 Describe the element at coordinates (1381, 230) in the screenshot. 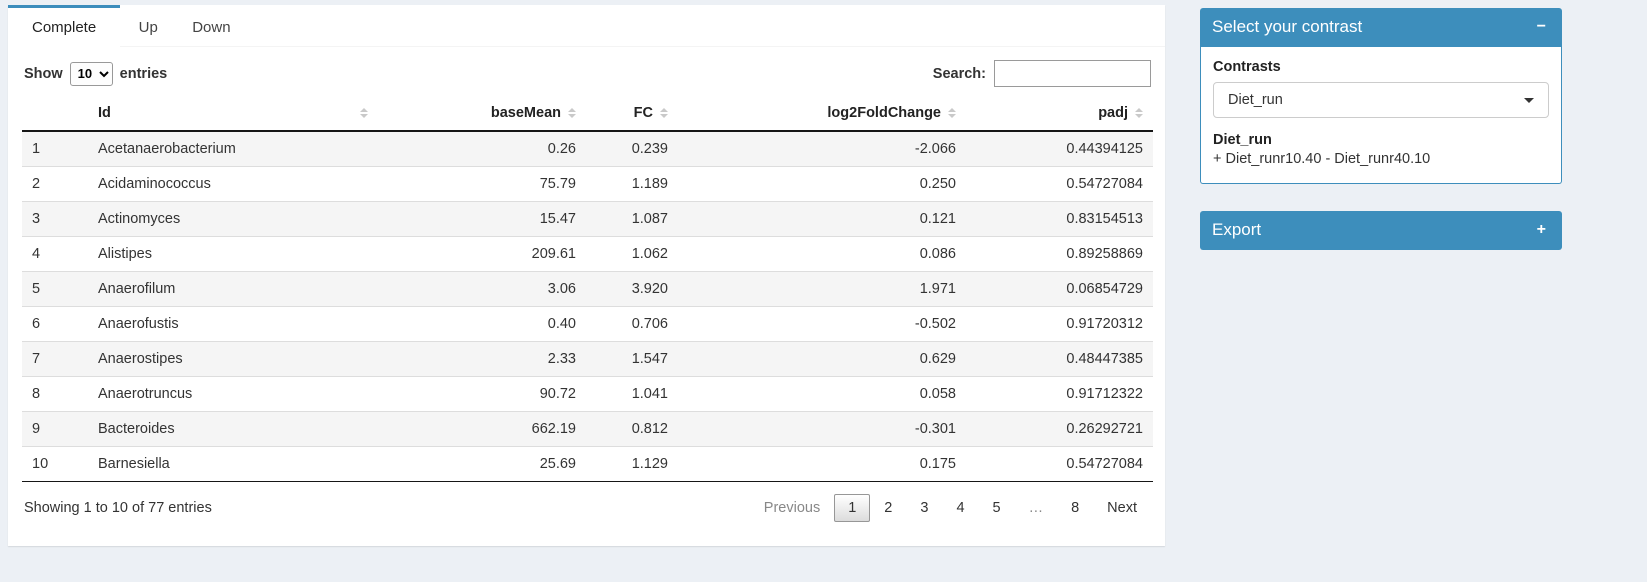

I see `export-box: Export +` at that location.